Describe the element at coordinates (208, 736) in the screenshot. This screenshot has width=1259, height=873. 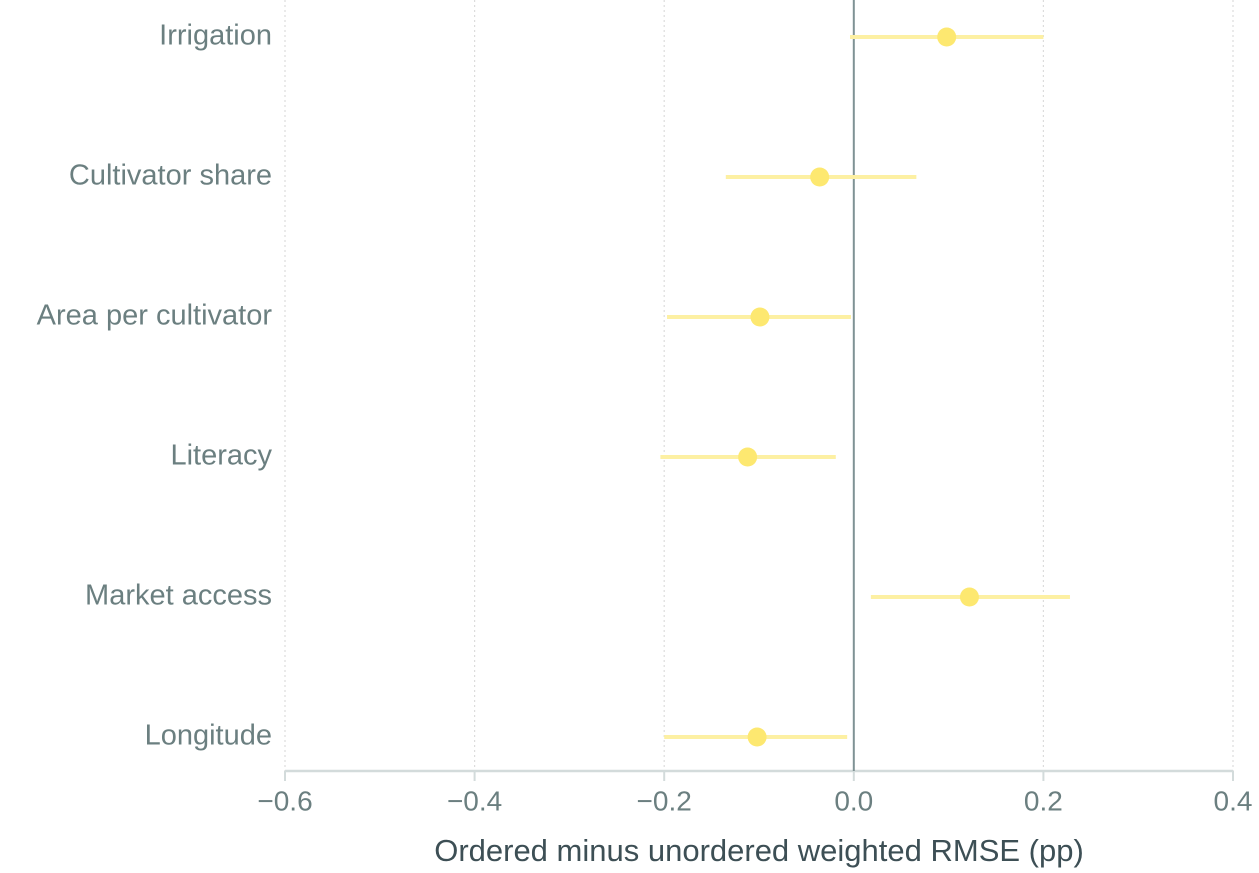
I see `y-tick-label: Longitude` at that location.